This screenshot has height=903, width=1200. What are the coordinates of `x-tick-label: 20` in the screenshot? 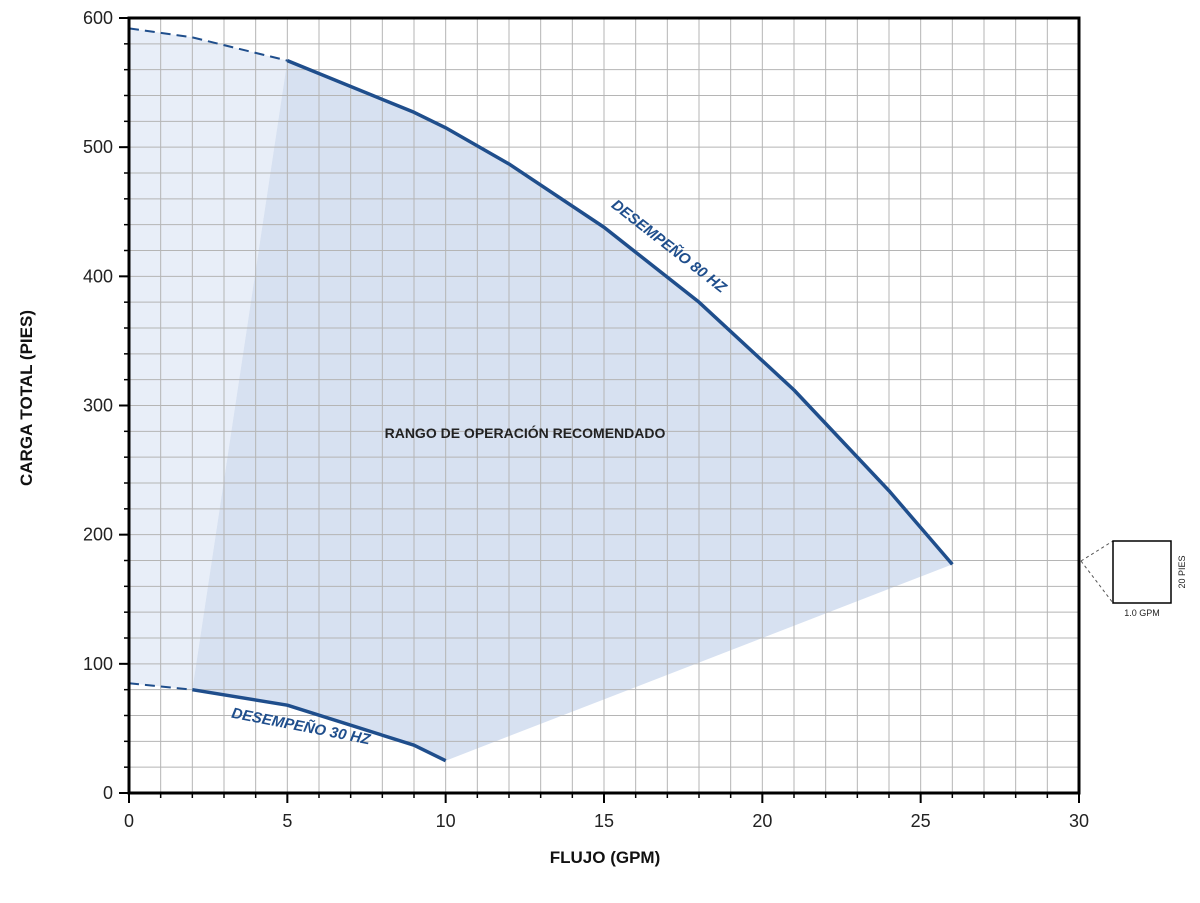 It's located at (762, 821).